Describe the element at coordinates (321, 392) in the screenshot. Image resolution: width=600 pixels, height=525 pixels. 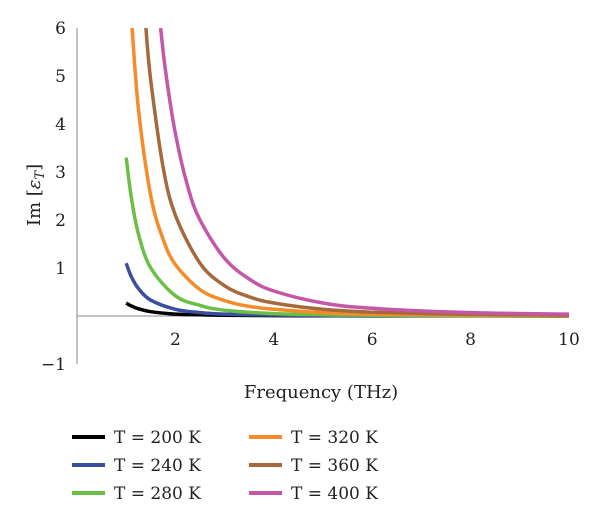
I see `x-axis-label: Frequency (THz)` at that location.